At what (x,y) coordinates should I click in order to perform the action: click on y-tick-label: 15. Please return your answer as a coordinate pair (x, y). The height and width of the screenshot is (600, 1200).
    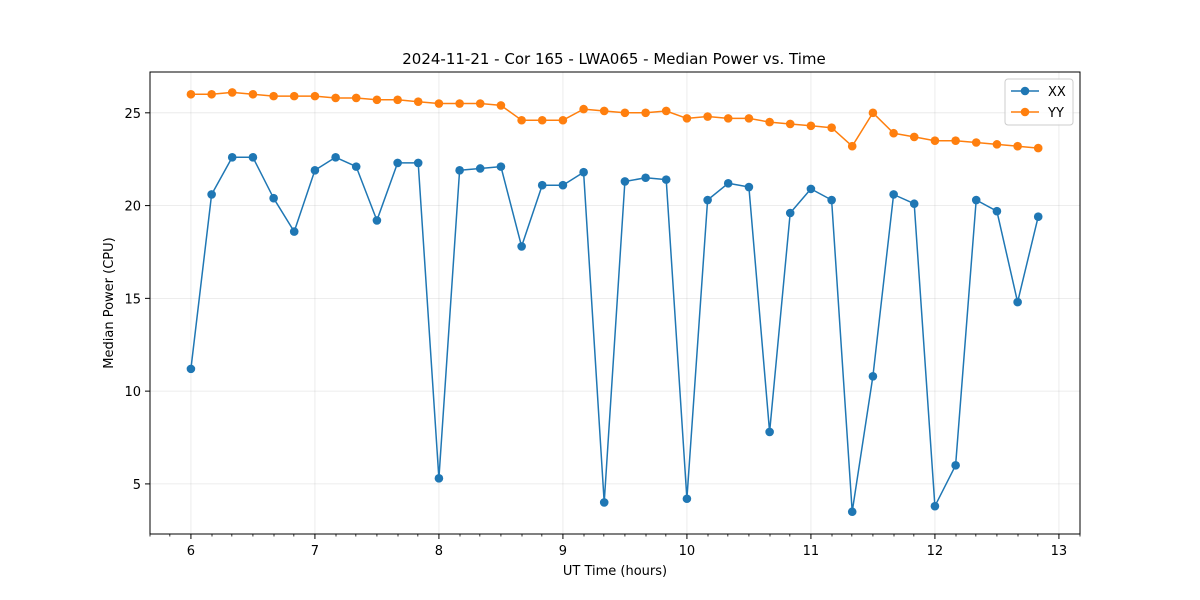
    Looking at the image, I should click on (132, 299).